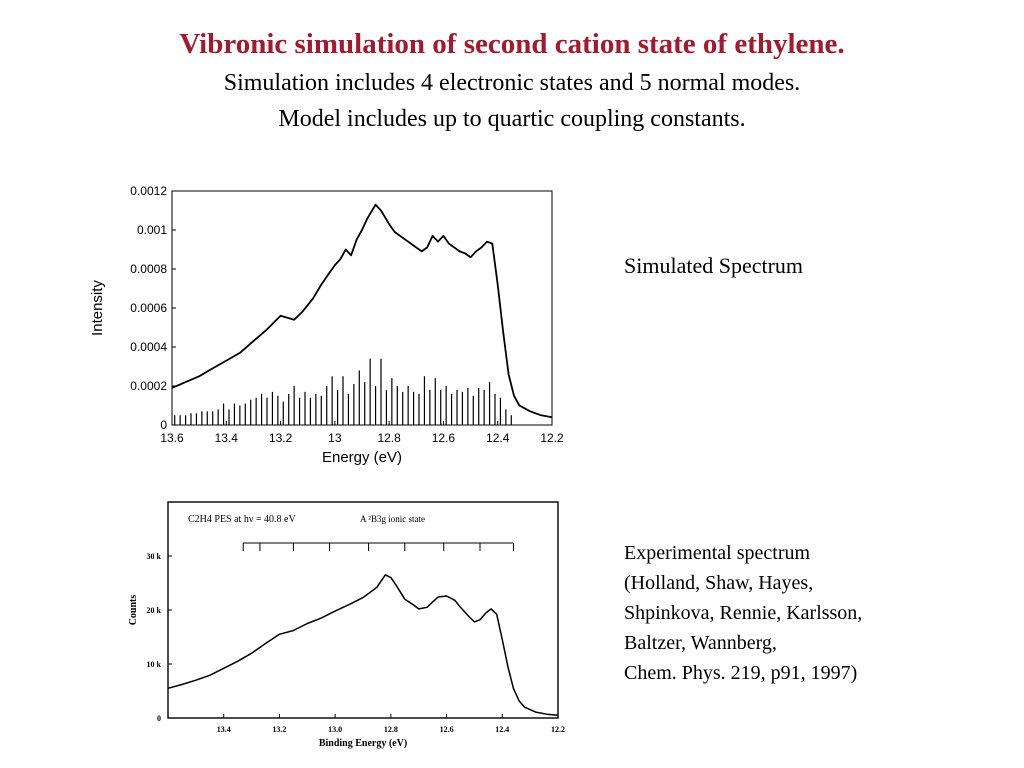 Image resolution: width=1024 pixels, height=768 pixels. I want to click on x-axis-label: Energy (eV), so click(362, 457).